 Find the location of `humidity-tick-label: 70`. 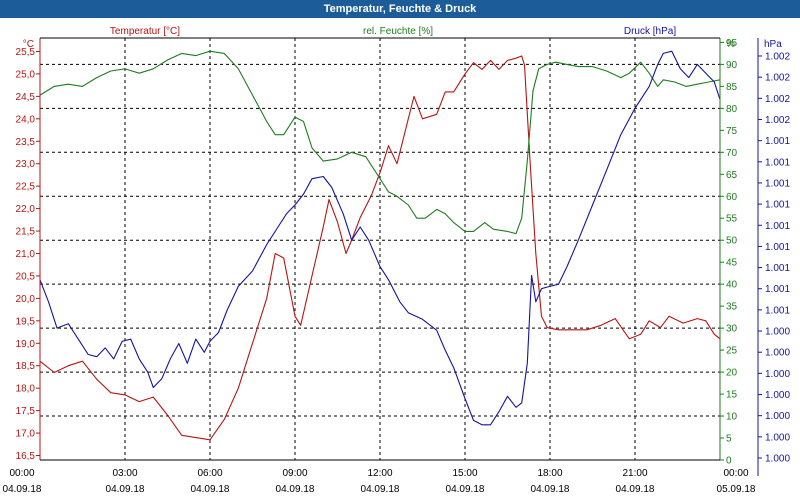

humidity-tick-label: 70 is located at coordinates (732, 153).